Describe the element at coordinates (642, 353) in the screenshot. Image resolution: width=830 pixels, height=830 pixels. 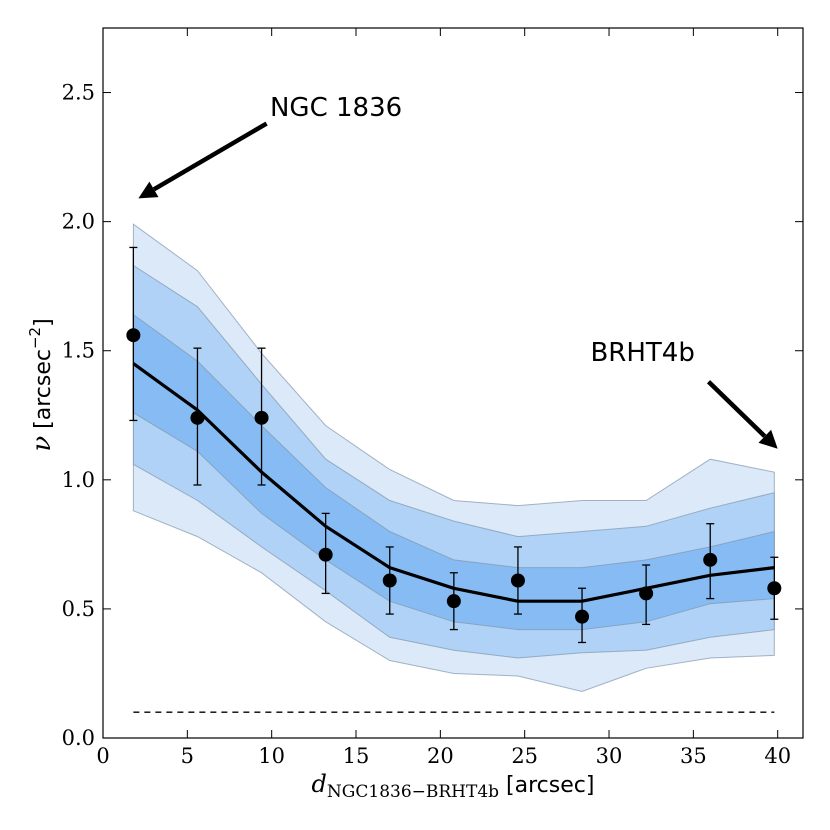
I see `annotation-label: BRHT4b` at that location.